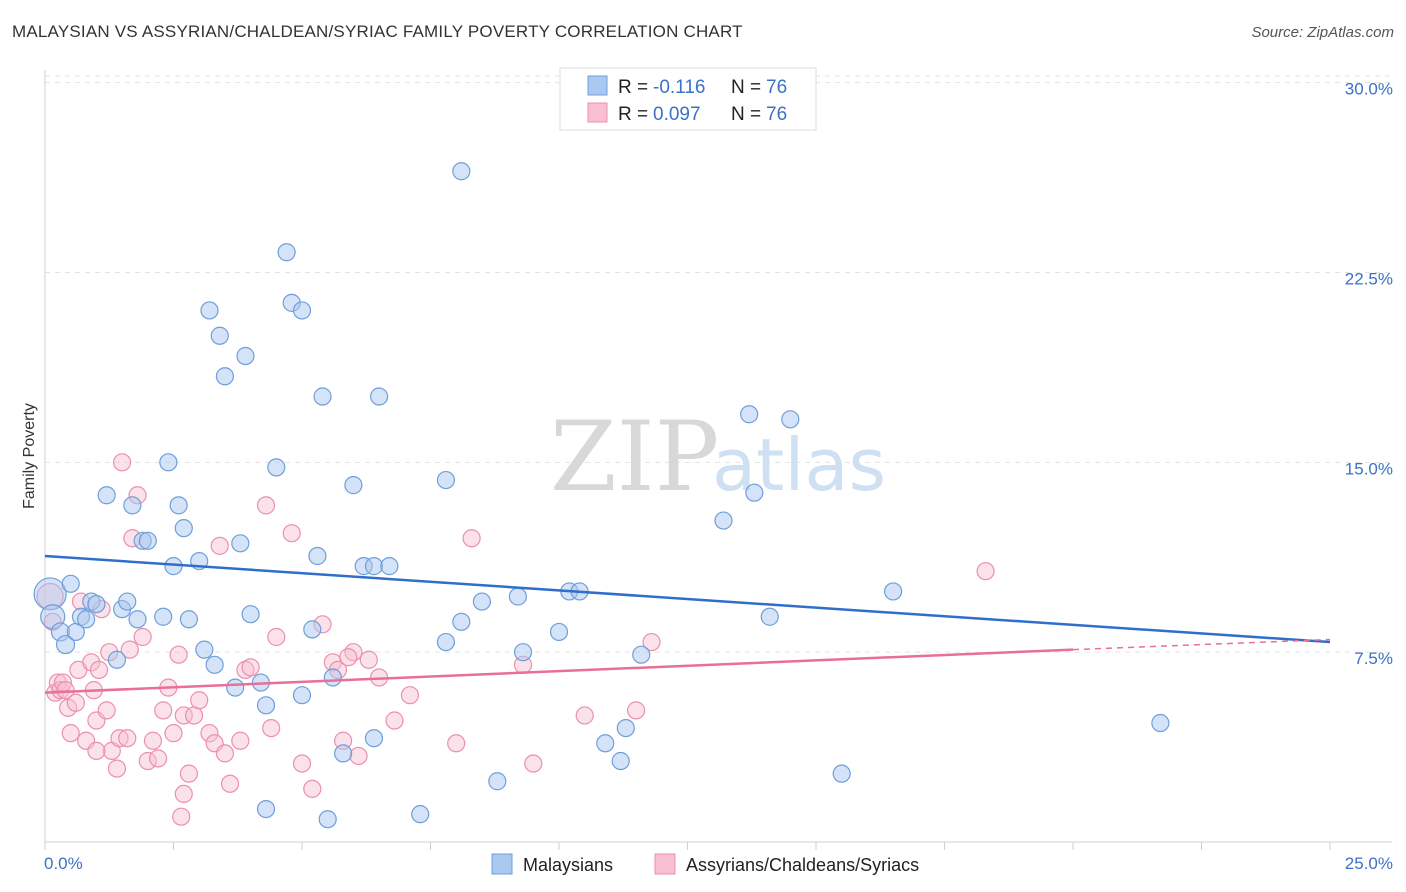 This screenshot has height=892, width=1406. I want to click on legend-r-value-2: 0.097, so click(677, 114).